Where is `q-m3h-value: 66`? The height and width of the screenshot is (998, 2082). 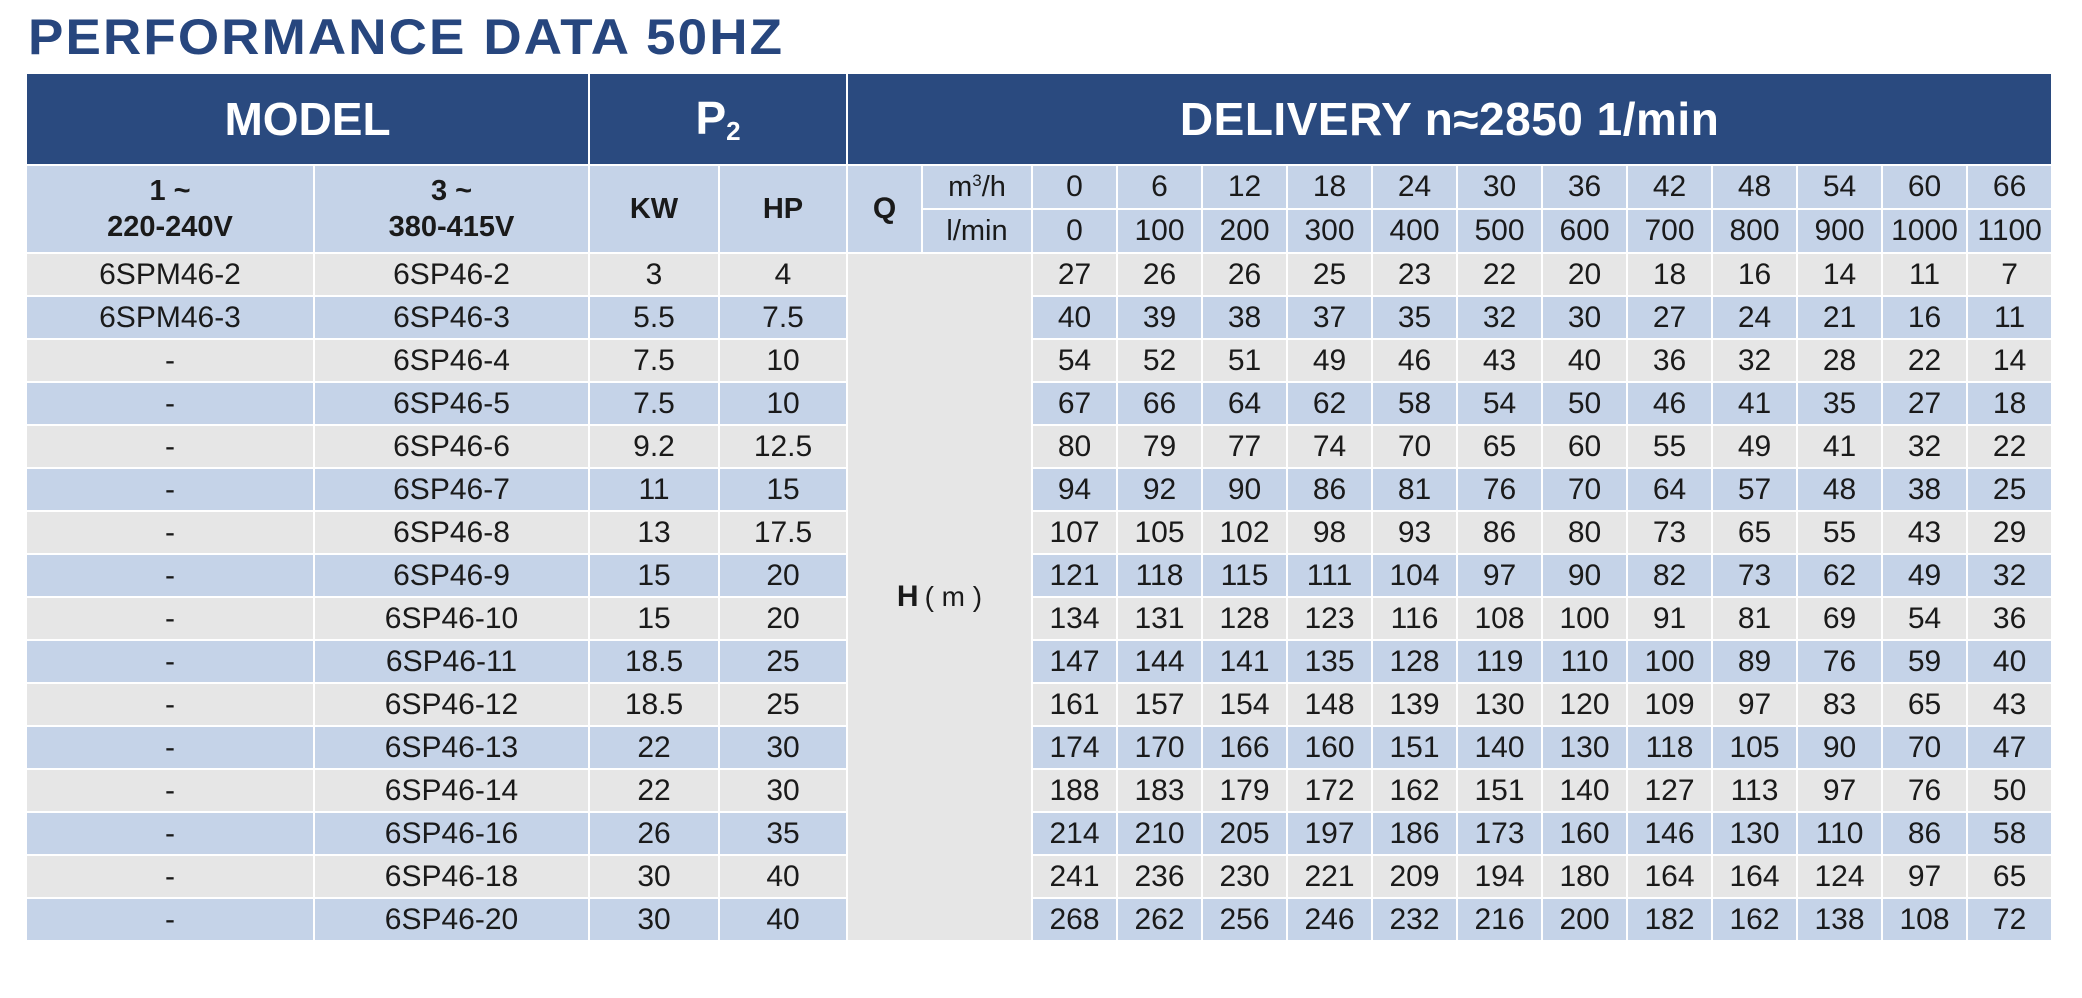 q-m3h-value: 66 is located at coordinates (2010, 187).